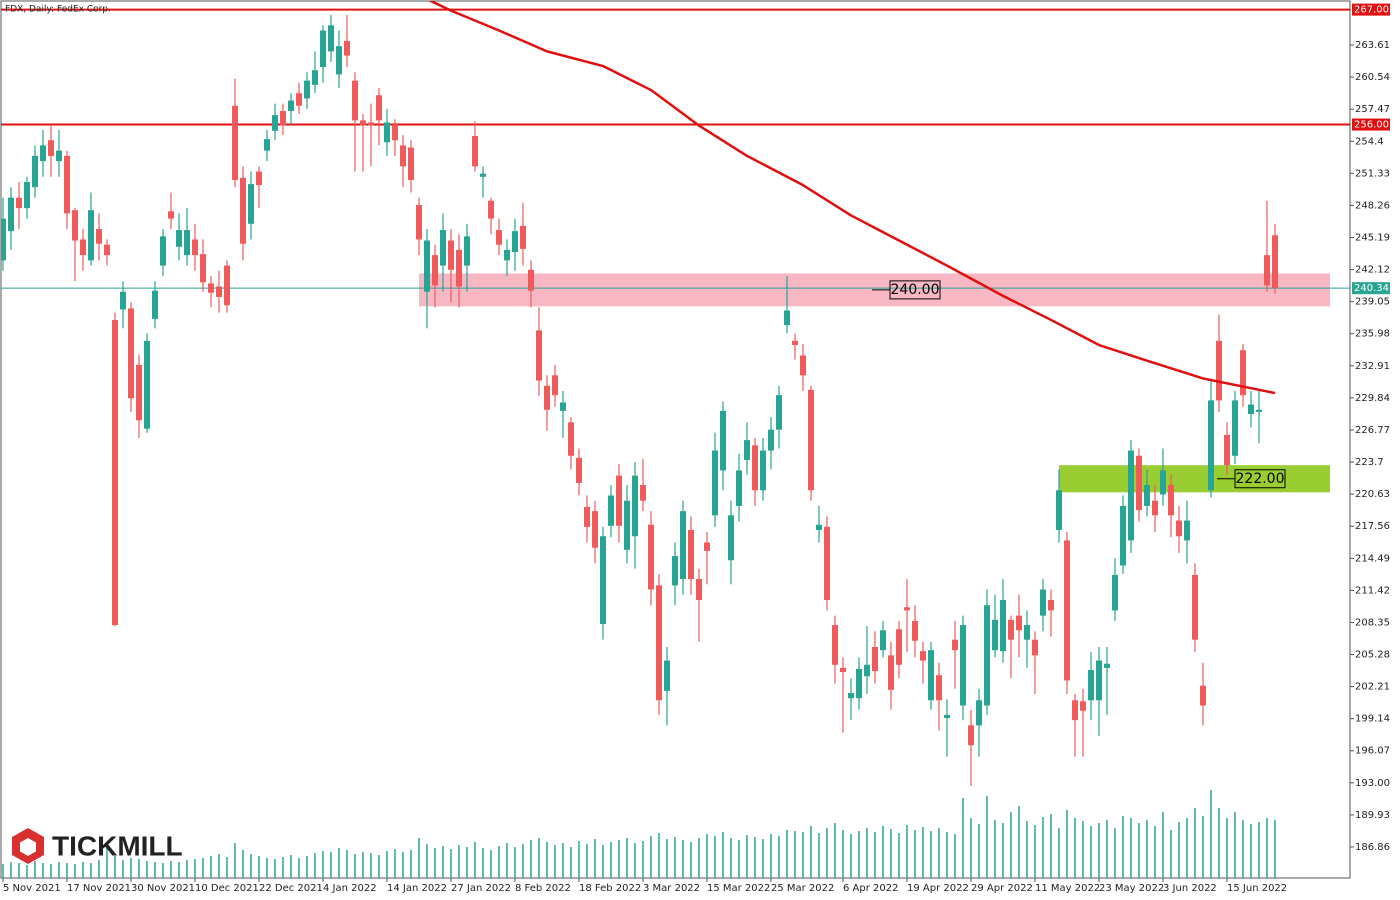  What do you see at coordinates (1369, 462) in the screenshot?
I see `y-tick-label: 223.7` at bounding box center [1369, 462].